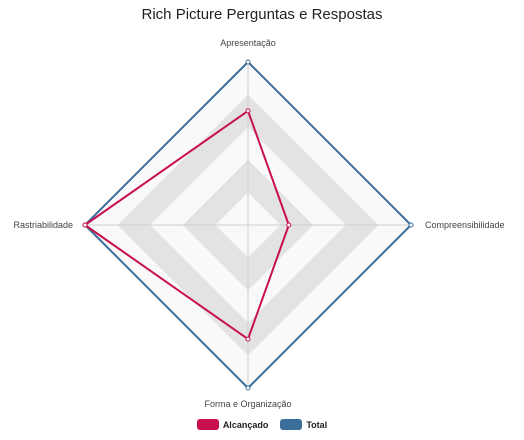  What do you see at coordinates (43, 225) in the screenshot?
I see `axis-label-rastriabilidade: Rastriabilidade` at bounding box center [43, 225].